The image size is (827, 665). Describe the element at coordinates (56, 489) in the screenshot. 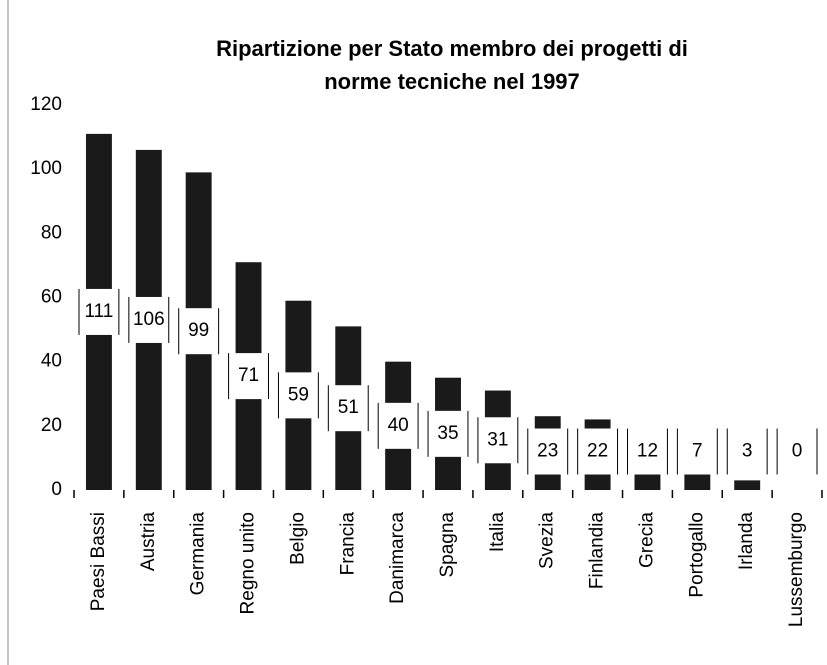

I see `y-tick-label: 0` at that location.